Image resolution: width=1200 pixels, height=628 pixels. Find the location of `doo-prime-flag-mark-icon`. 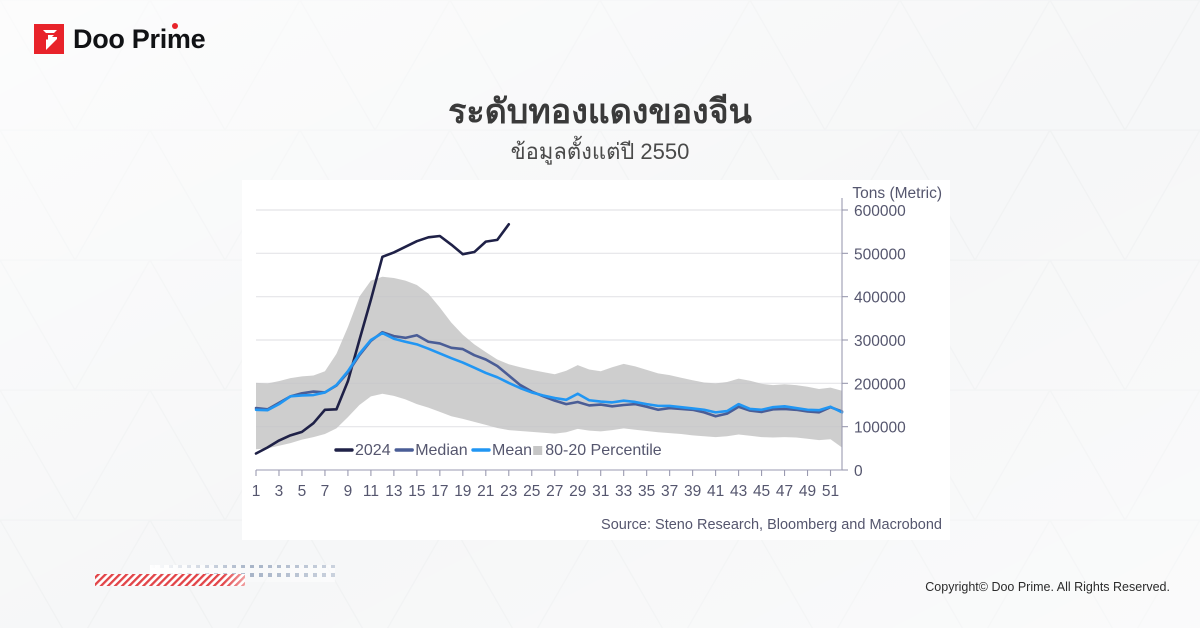

doo-prime-flag-mark-icon is located at coordinates (49, 39).